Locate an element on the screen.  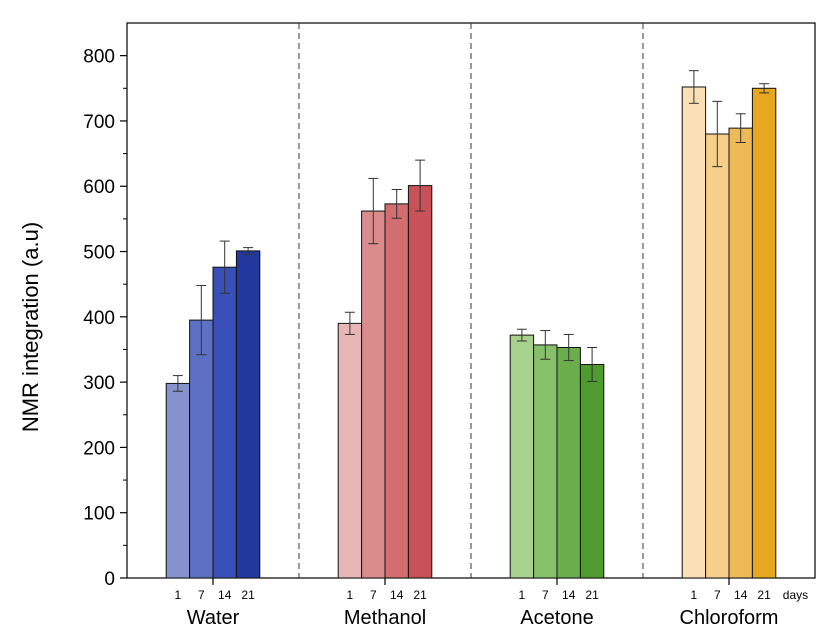
group-label: Acetone is located at coordinates (556, 618).